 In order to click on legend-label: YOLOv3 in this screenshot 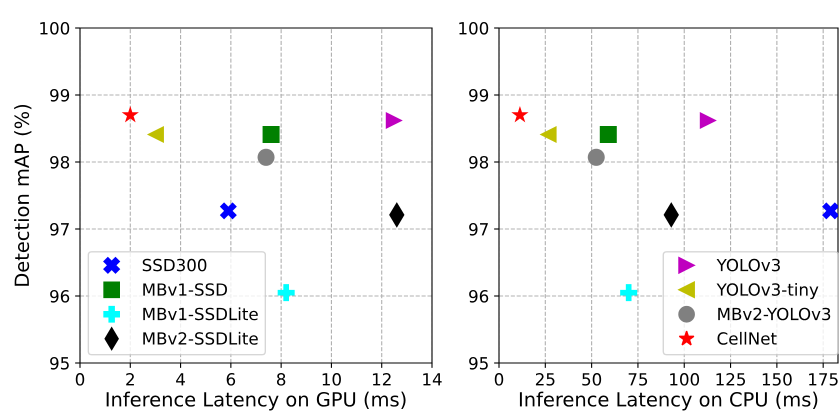, I will do `click(748, 265)`.